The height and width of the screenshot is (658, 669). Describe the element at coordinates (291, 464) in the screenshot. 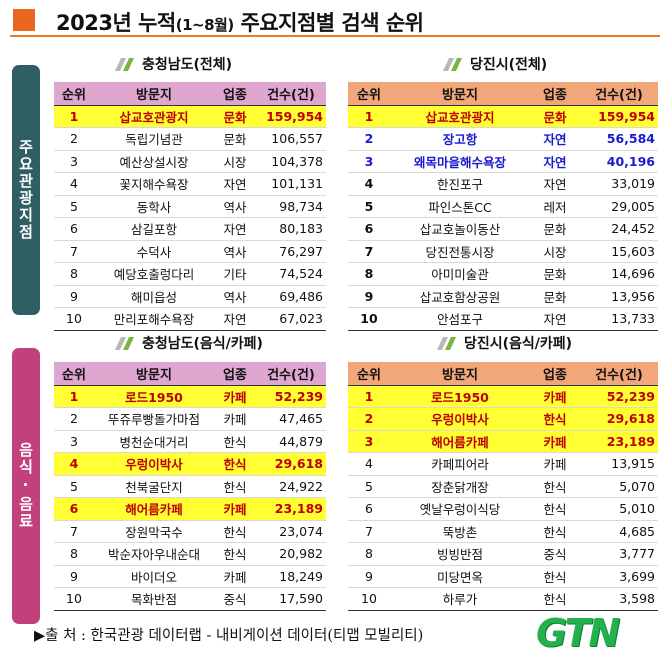

I see `count-cell: 29,618` at that location.